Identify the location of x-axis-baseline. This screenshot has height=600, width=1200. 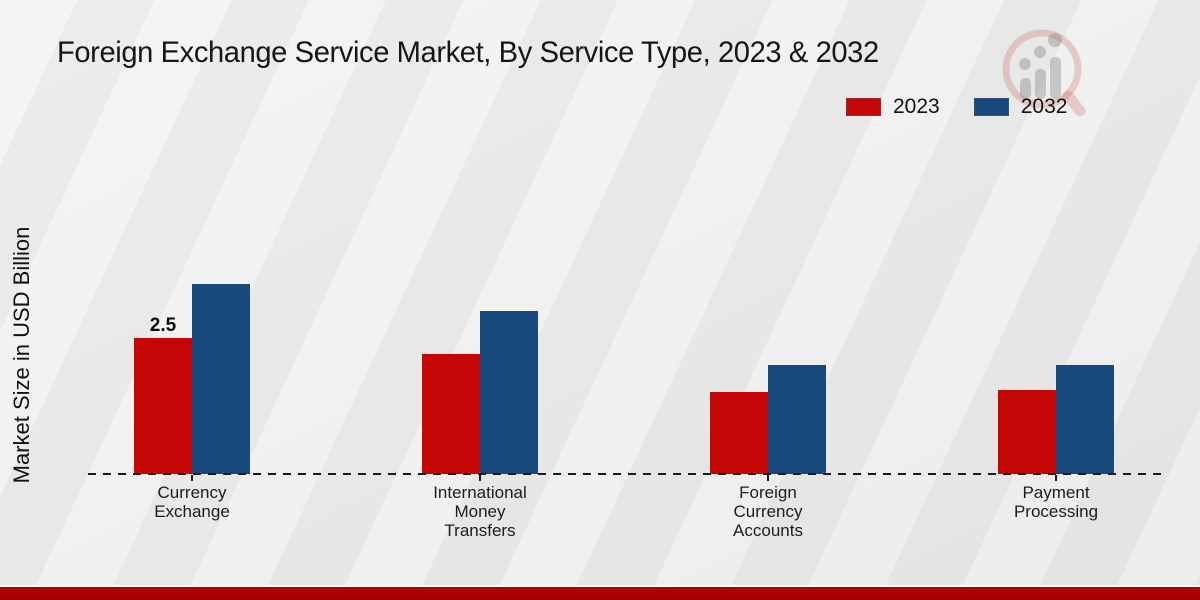
(626, 474).